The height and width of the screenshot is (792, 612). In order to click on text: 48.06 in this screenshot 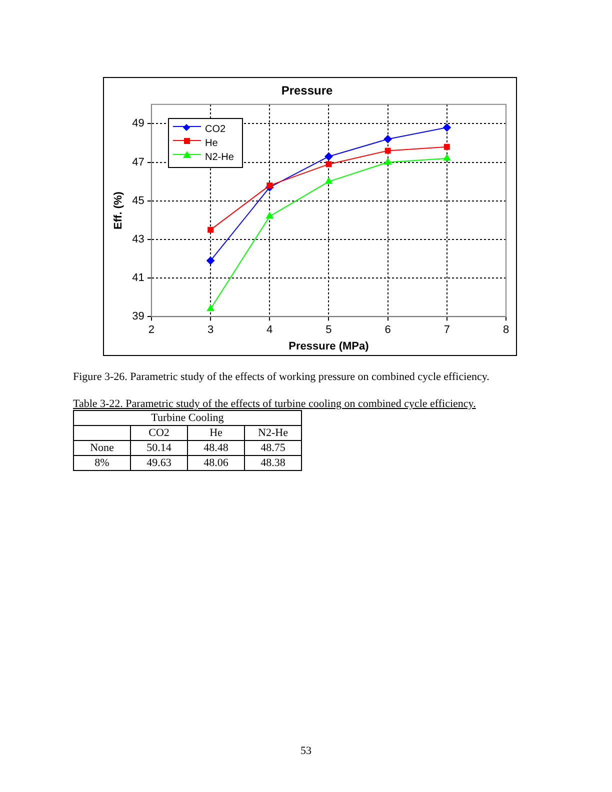, I will do `click(216, 463)`.